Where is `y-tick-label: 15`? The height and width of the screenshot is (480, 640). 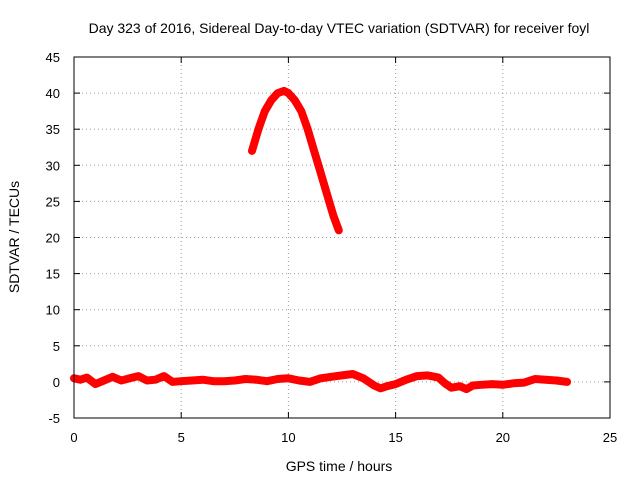
y-tick-label: 15 is located at coordinates (53, 274).